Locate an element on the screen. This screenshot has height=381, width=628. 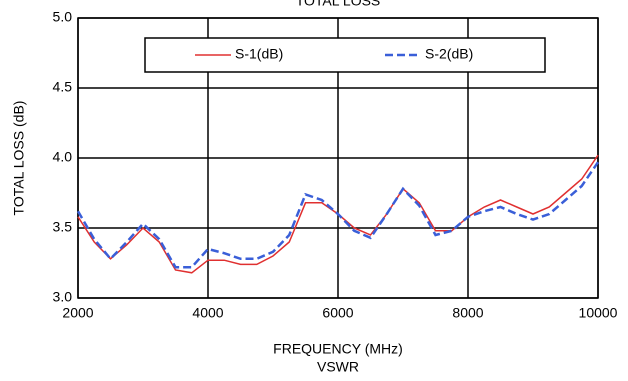
legend-label: S-2(dB) is located at coordinates (449, 54).